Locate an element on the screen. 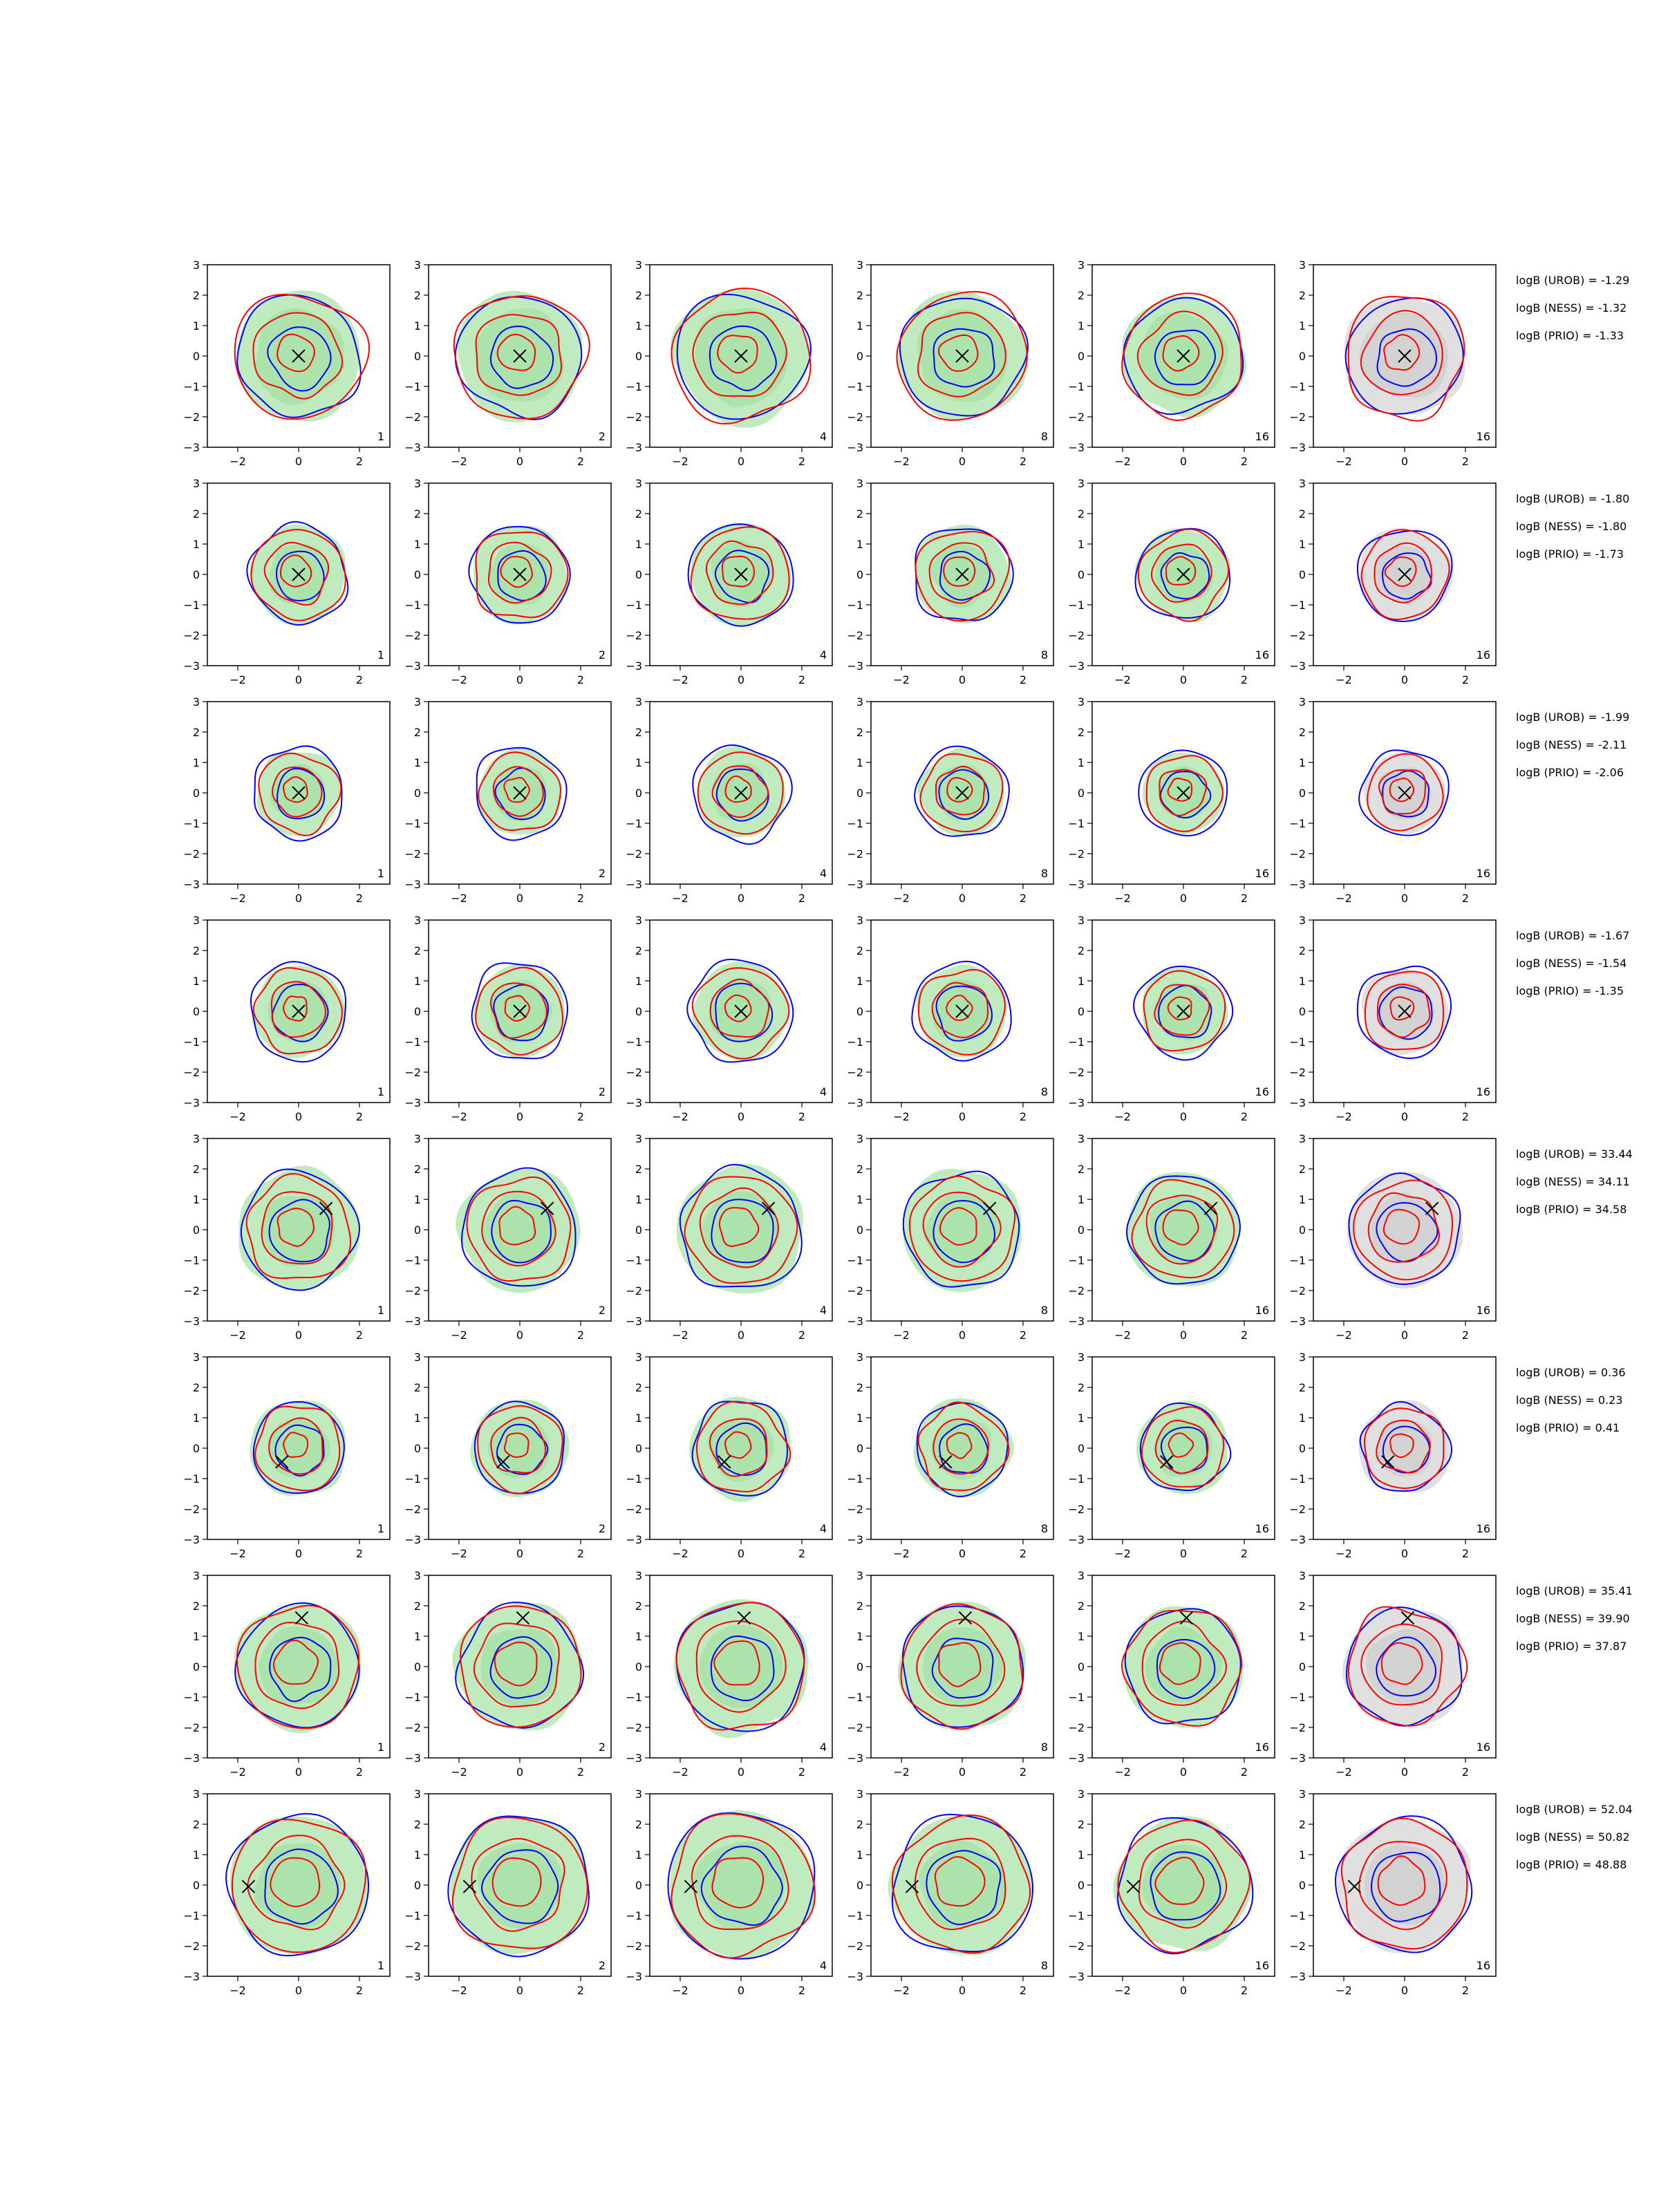 The image size is (1659, 2212). panel-corner-label: 16 is located at coordinates (1262, 1091).